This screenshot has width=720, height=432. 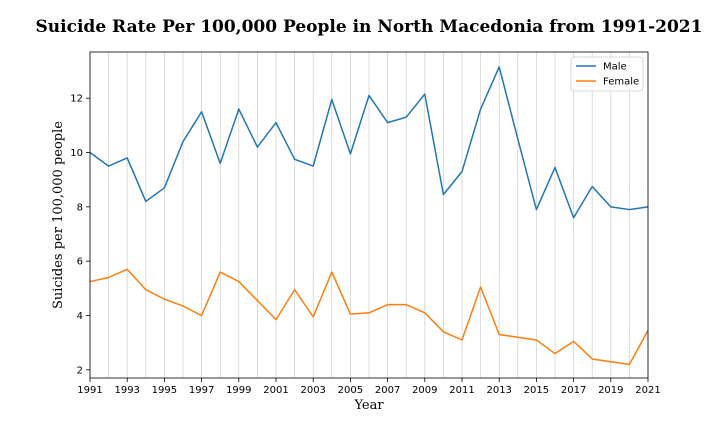 I want to click on x-tick-label: 1995, so click(x=164, y=390).